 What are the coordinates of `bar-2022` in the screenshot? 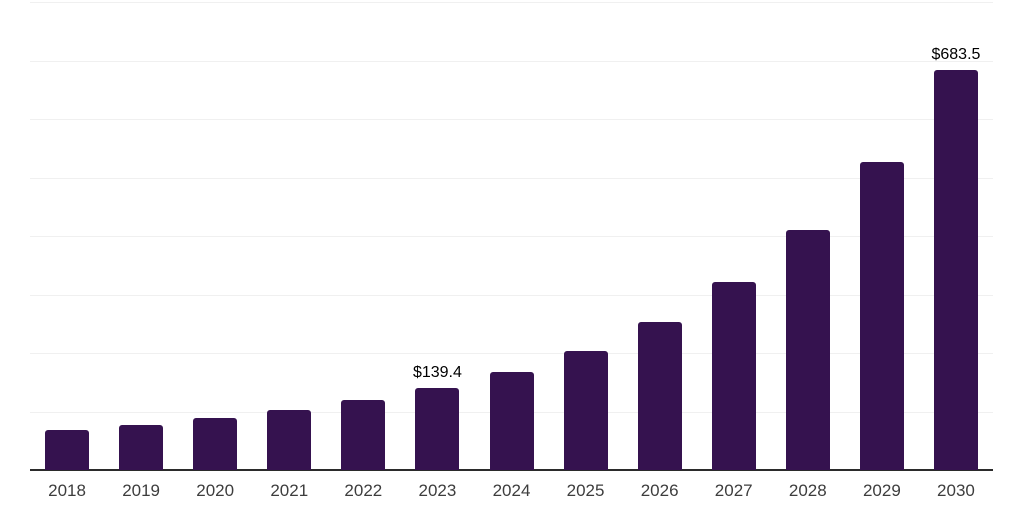 It's located at (363, 434).